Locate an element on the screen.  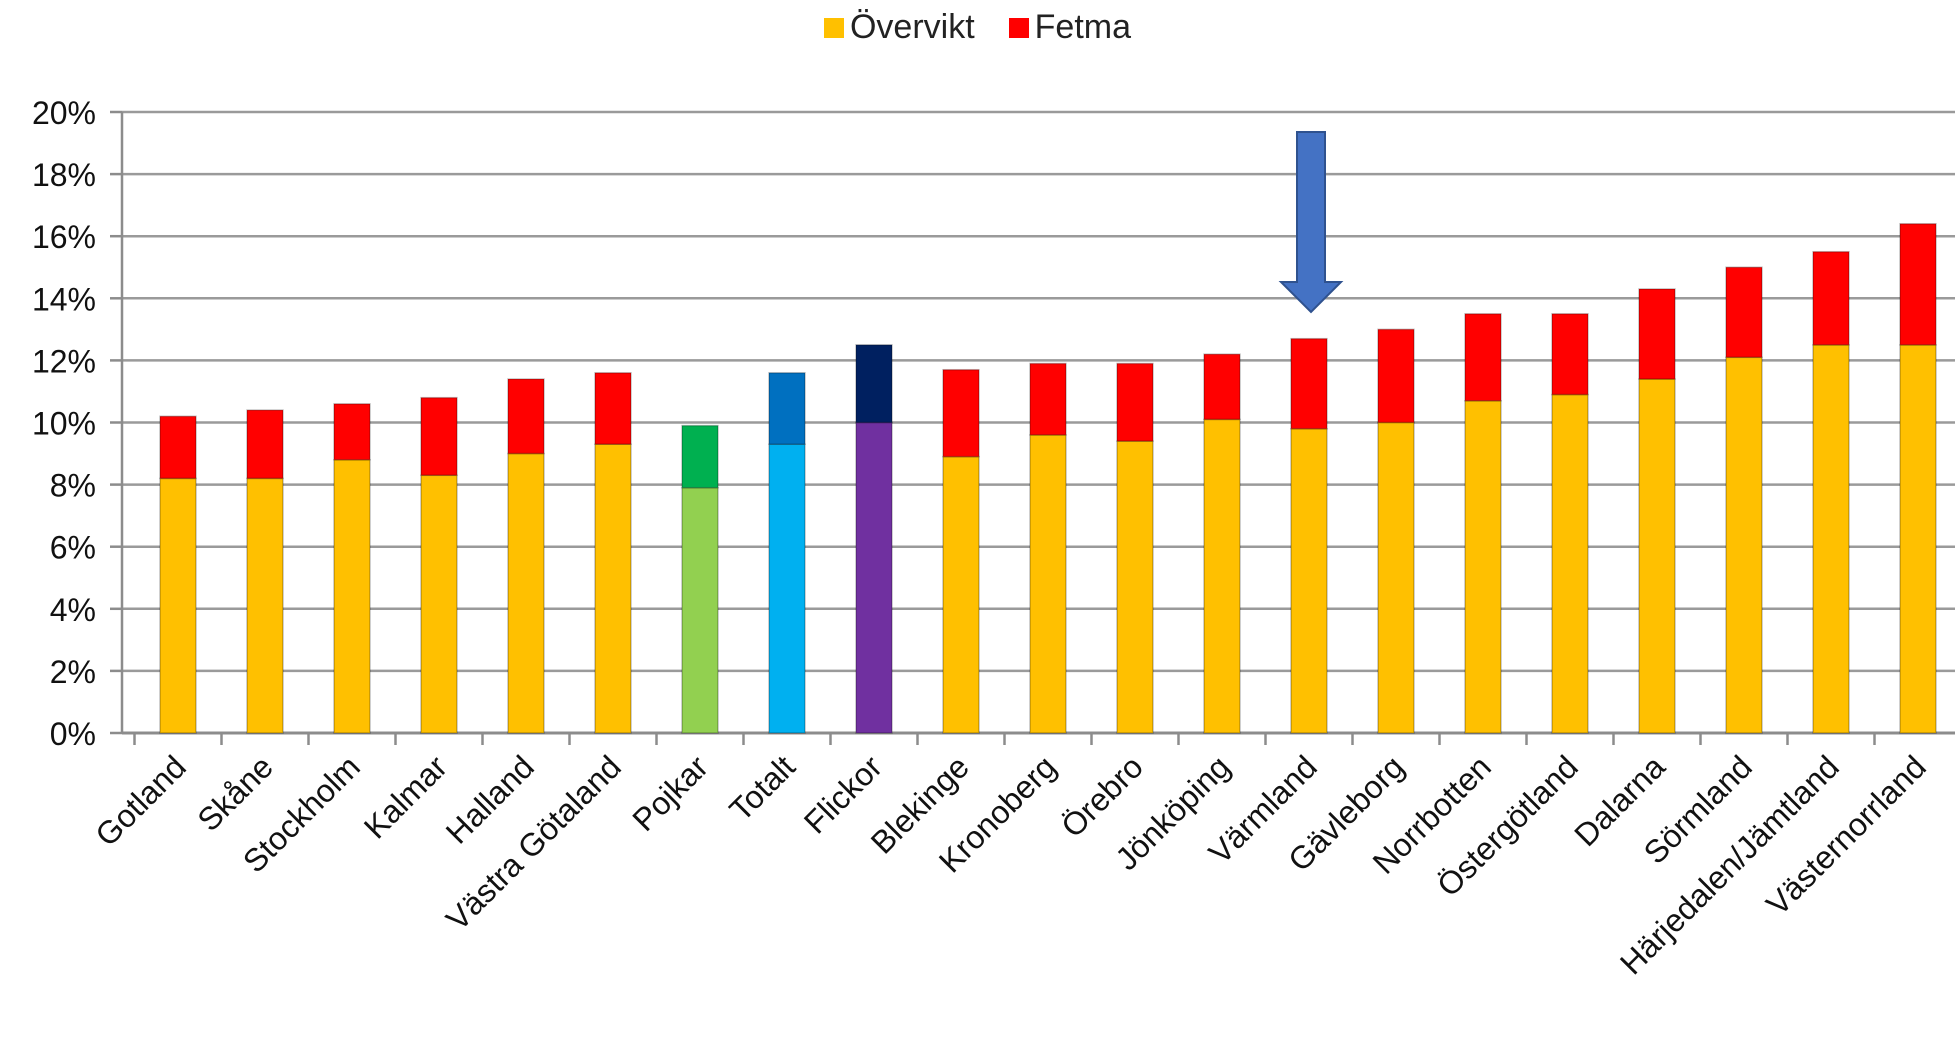
bar-overvikt-harjedalen-jamtland is located at coordinates (1831, 539).